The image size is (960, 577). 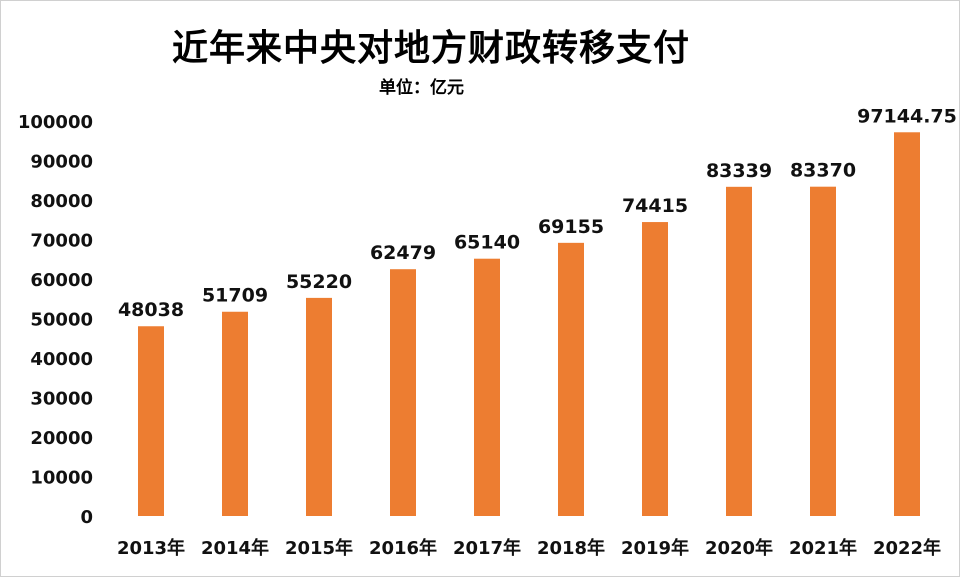 I want to click on y-tick-label: 20000, so click(x=61, y=438).